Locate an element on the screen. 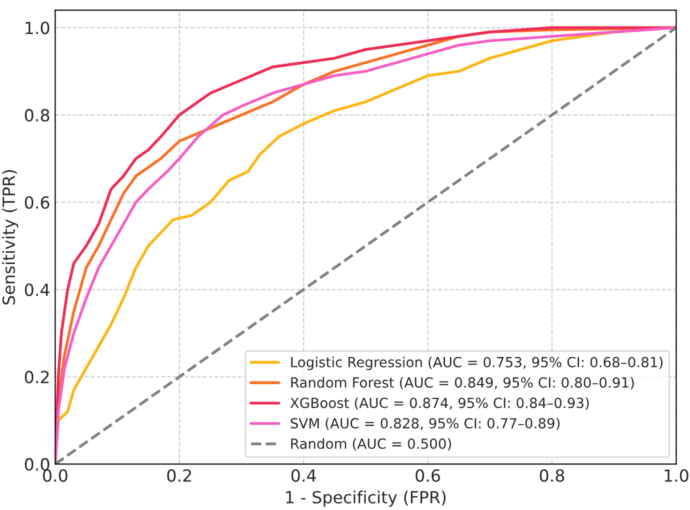  x-tick-label: 0.4 is located at coordinates (303, 475).